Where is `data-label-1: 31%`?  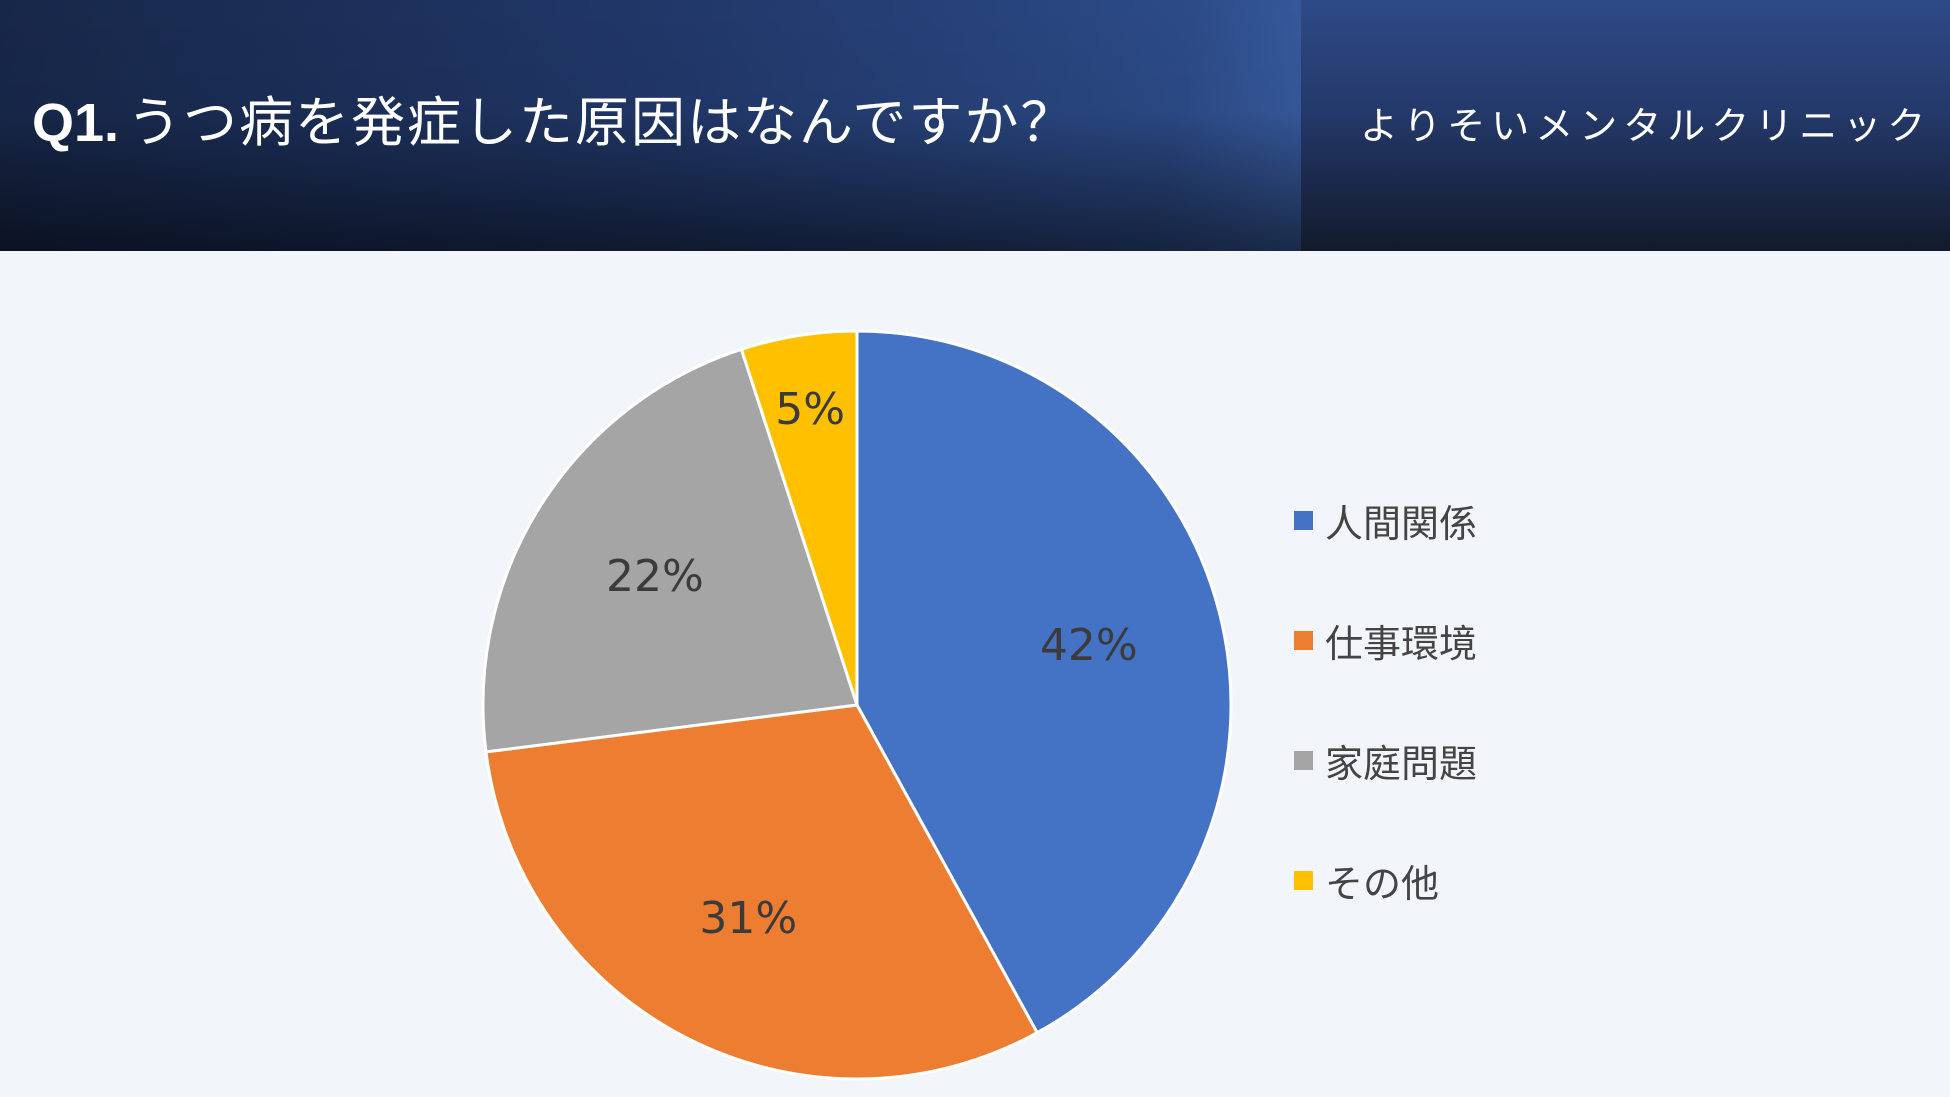 data-label-1: 31% is located at coordinates (748, 918).